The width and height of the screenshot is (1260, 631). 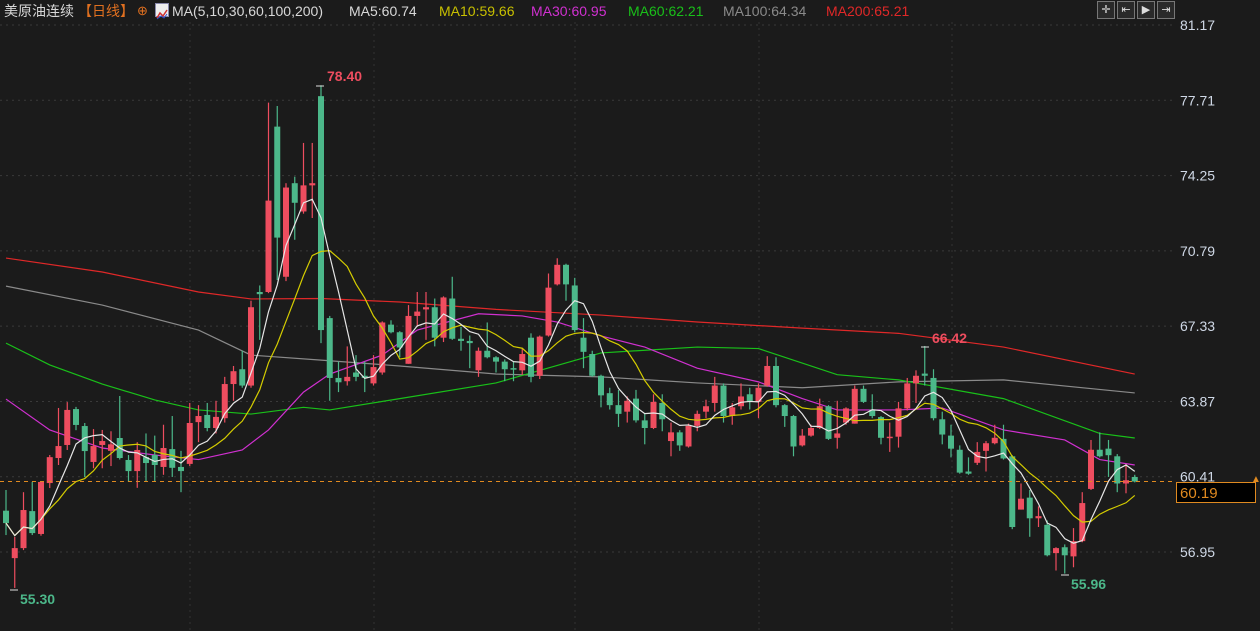 I want to click on price-up-arrow-icon: ▲, so click(x=1255, y=479).